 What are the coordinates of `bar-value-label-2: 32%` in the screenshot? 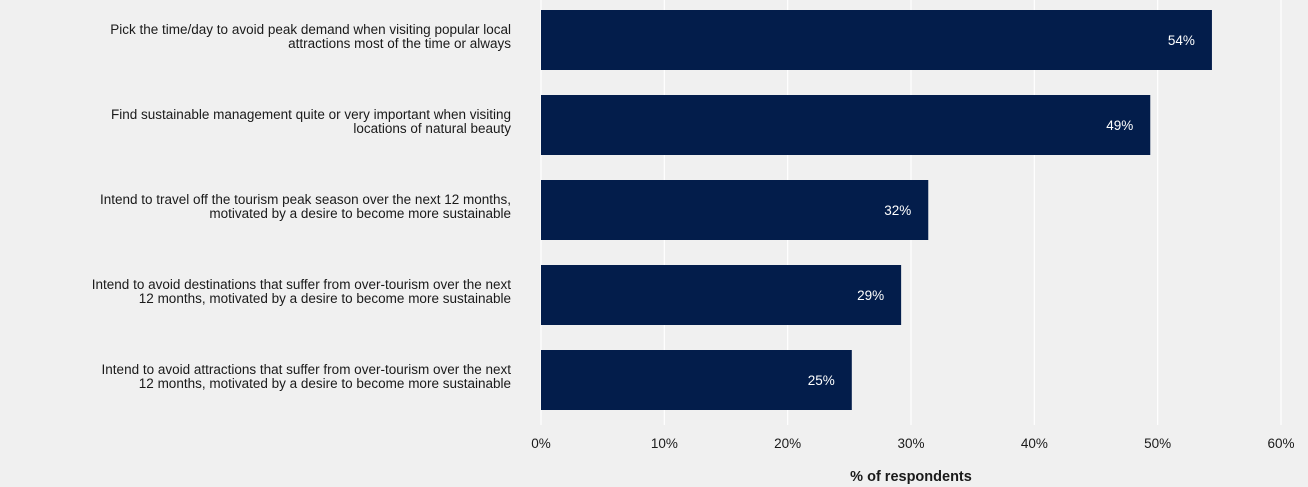 It's located at (897, 210).